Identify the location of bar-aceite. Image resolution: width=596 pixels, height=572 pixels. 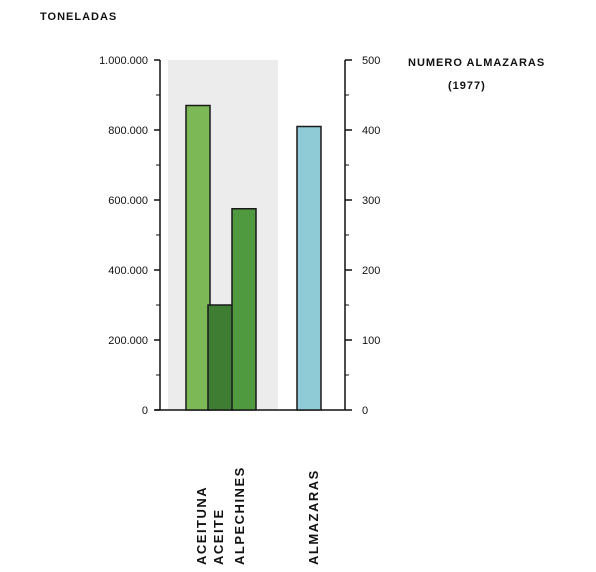
(220, 357).